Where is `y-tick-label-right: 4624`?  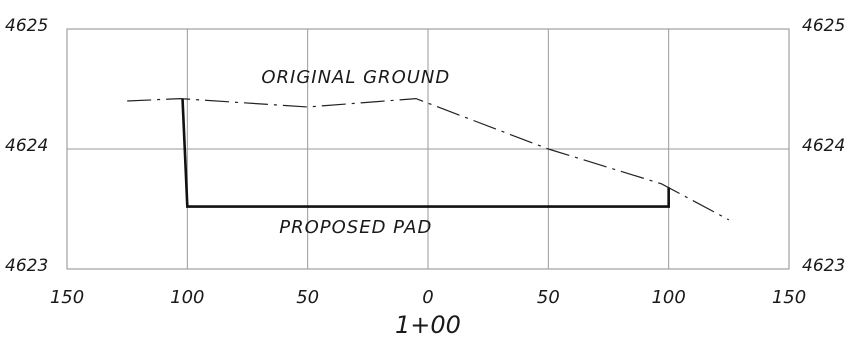
y-tick-label-right: 4624 is located at coordinates (823, 146).